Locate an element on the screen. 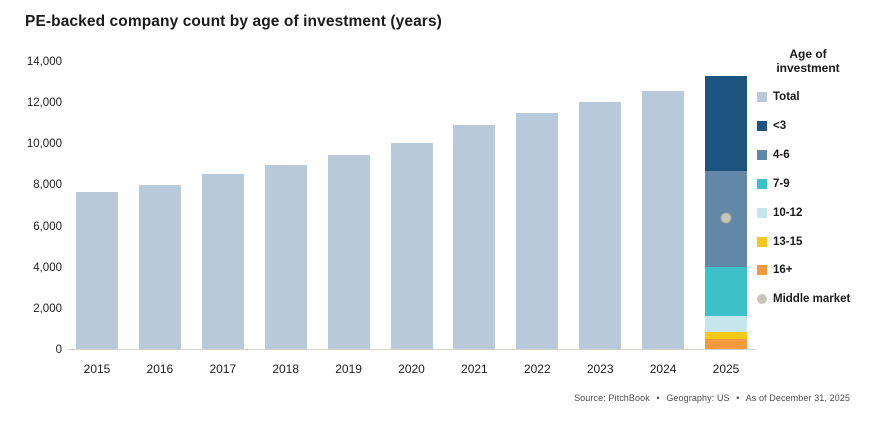 This screenshot has width=883, height=422. bar-2015 is located at coordinates (97, 270).